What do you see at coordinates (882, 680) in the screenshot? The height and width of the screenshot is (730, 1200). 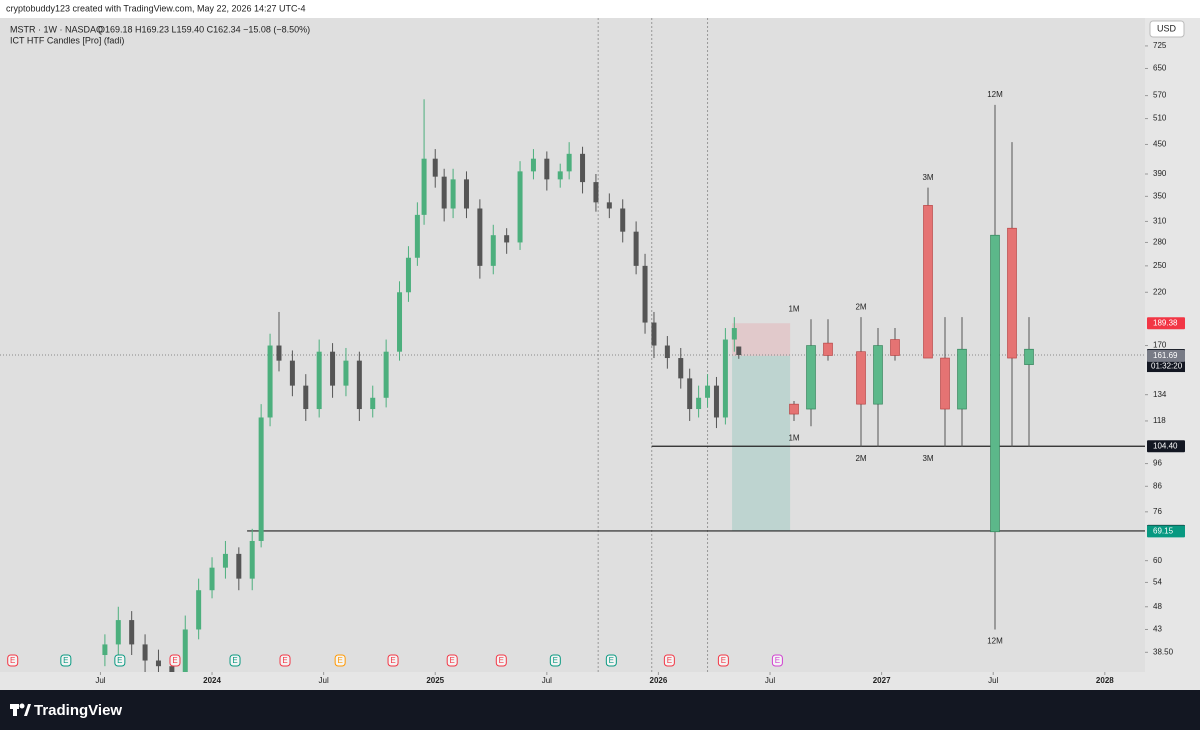 I see `x-tick-label: 2027` at bounding box center [882, 680].